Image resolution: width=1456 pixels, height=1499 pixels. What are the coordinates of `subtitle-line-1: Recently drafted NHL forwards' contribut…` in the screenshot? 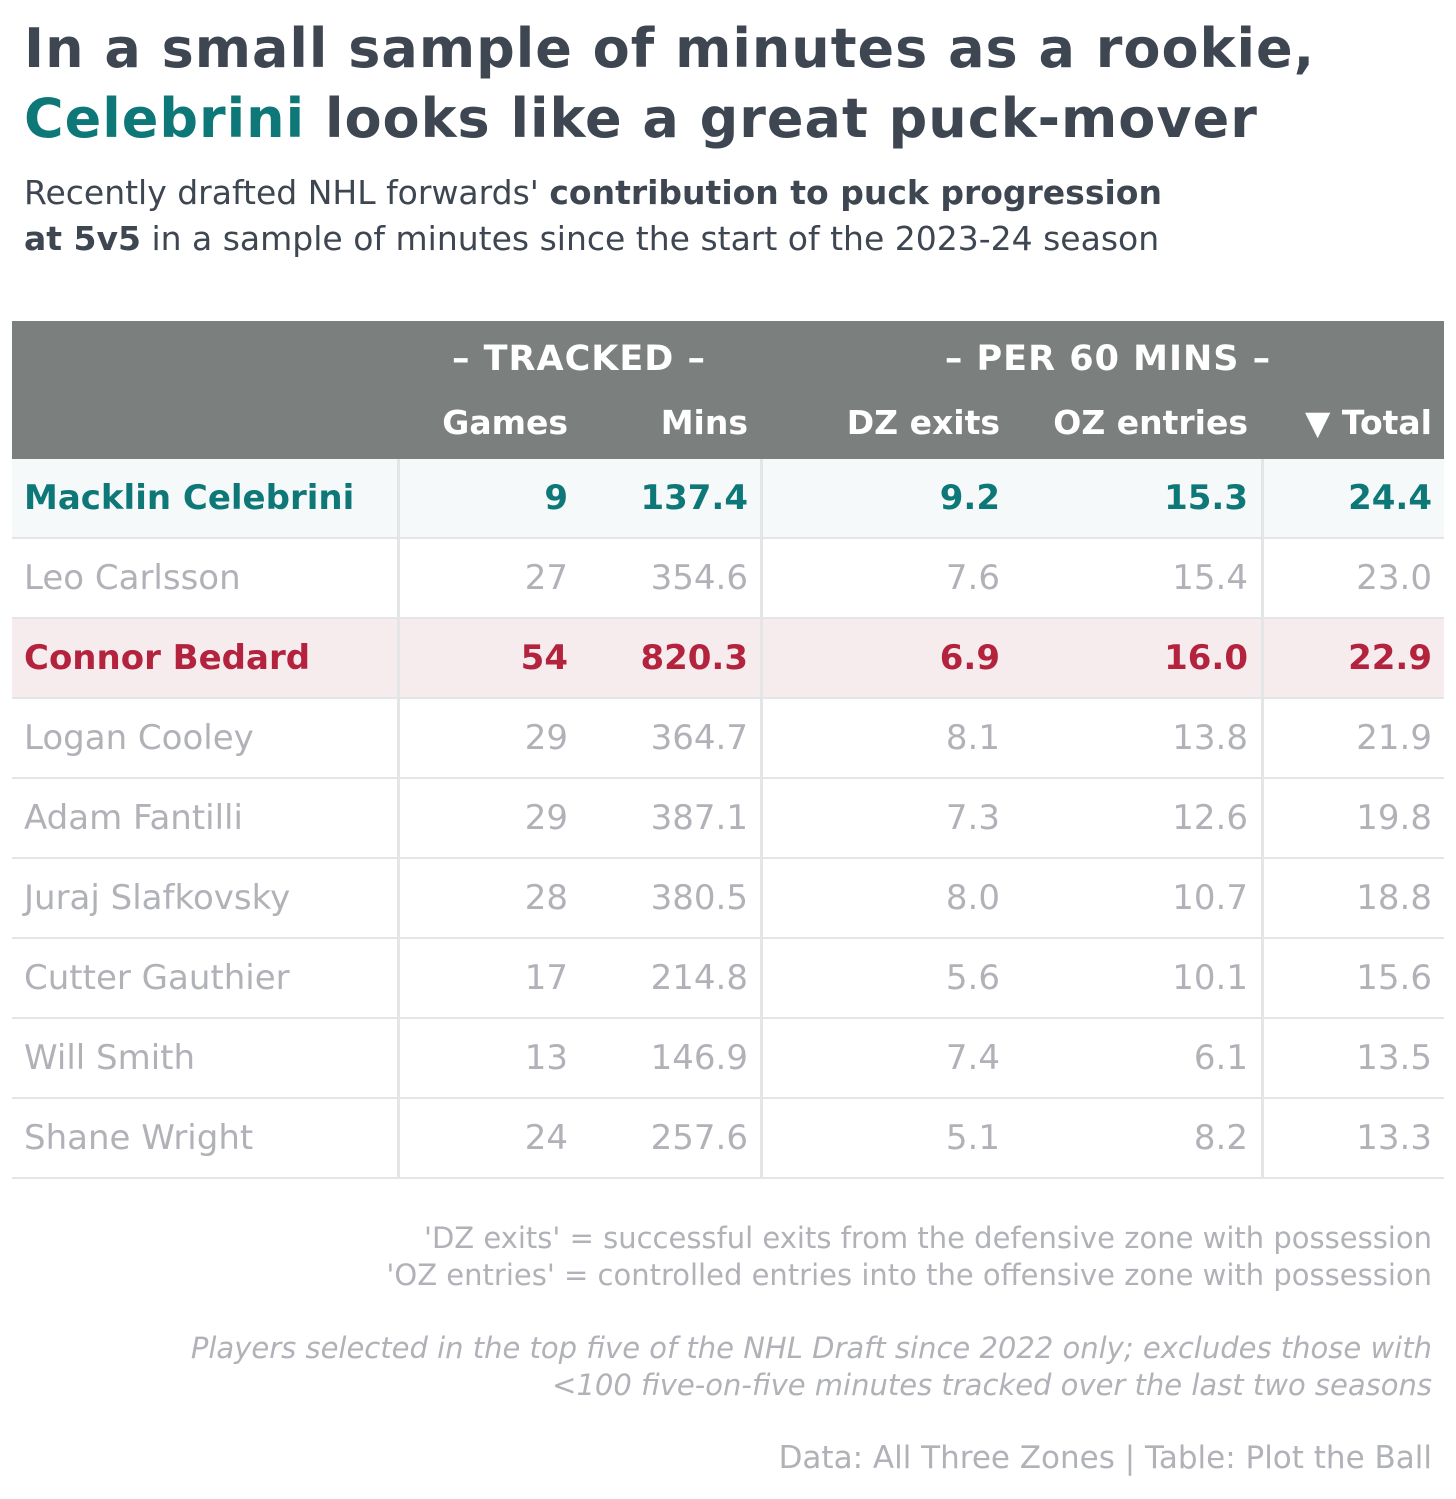 It's located at (734, 193).